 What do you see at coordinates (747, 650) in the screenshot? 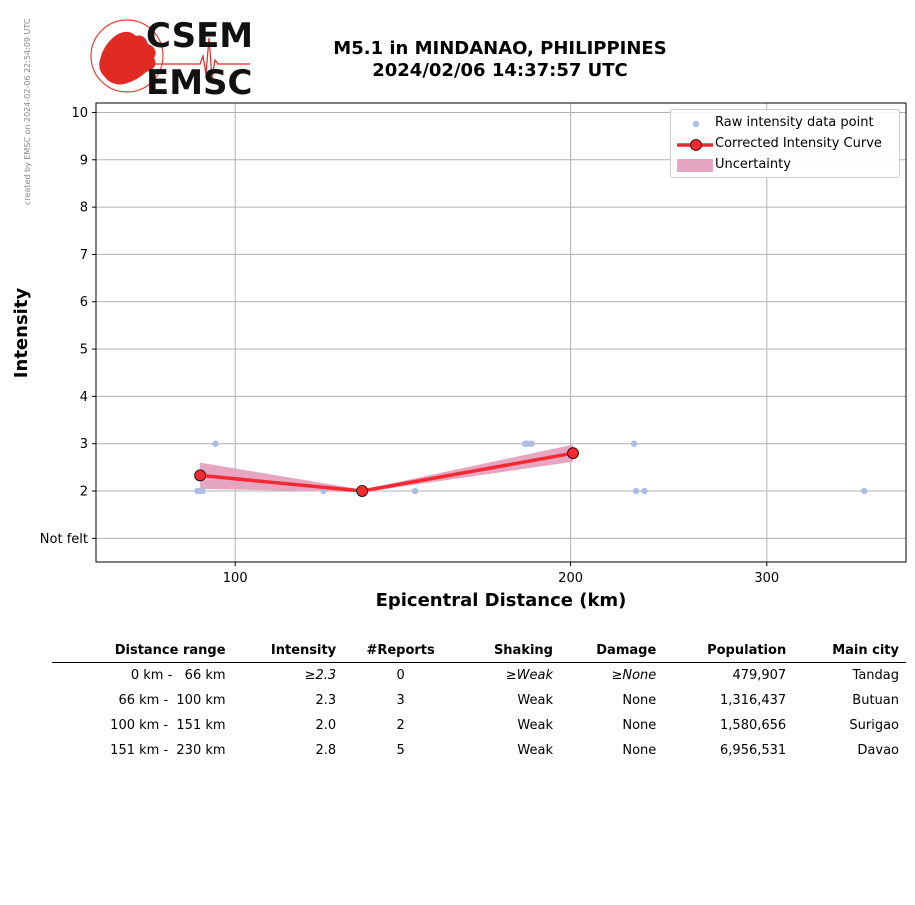
I see `col-header-population: Population` at bounding box center [747, 650].